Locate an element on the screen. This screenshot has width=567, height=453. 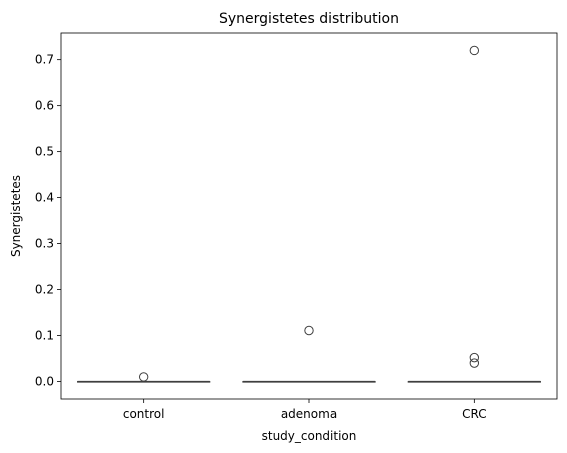
y-tick-label: 0.0 is located at coordinates (44, 382).